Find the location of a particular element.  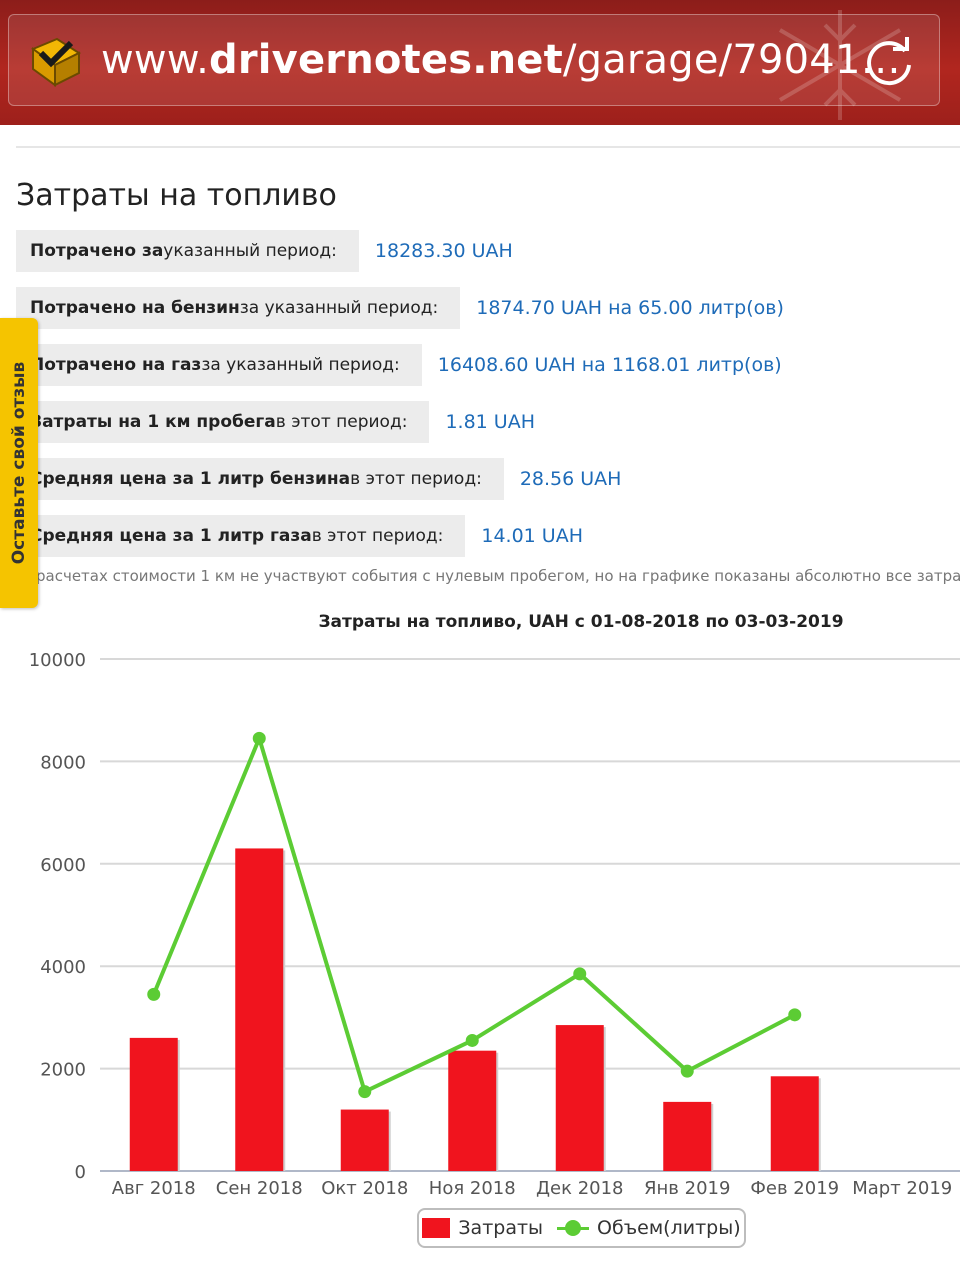

site-favicon-icon is located at coordinates (56, 62).